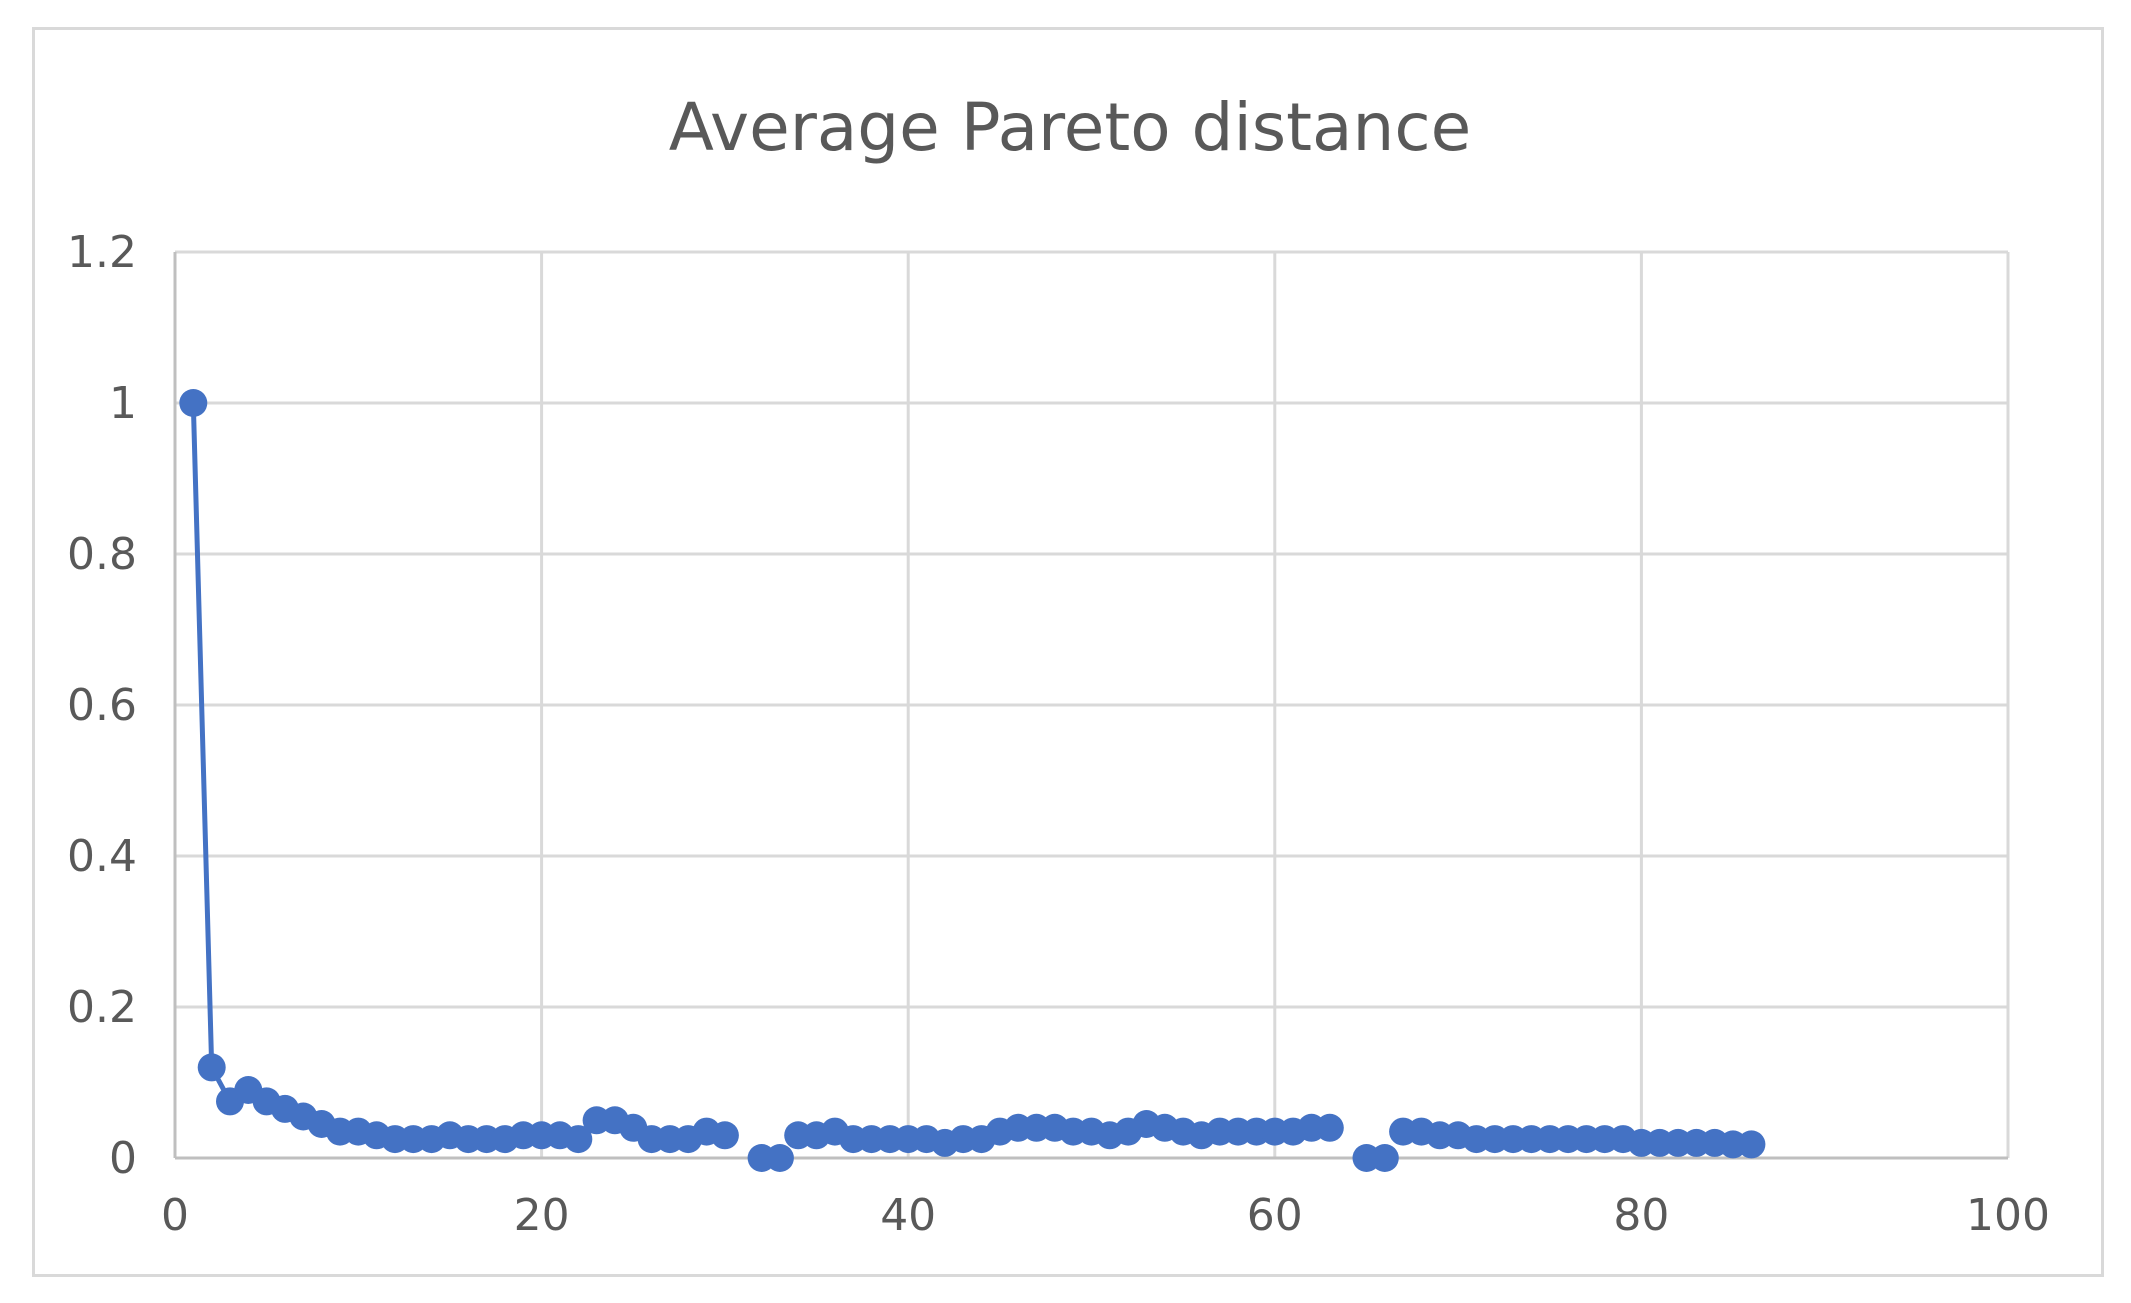 The image size is (2131, 1303). Describe the element at coordinates (102, 252) in the screenshot. I see `y-tick-label: 1.2` at that location.